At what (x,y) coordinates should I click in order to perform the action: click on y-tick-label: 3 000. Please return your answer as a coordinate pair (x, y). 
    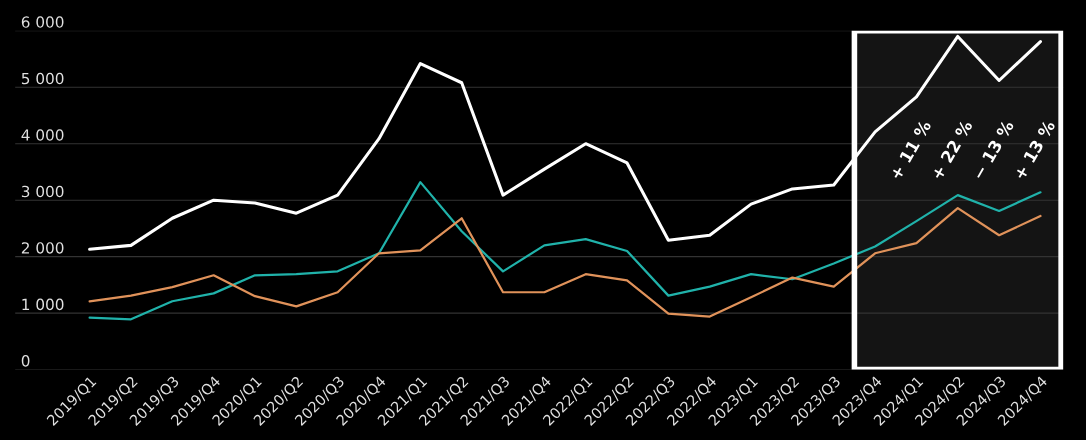
    Looking at the image, I should click on (42, 191).